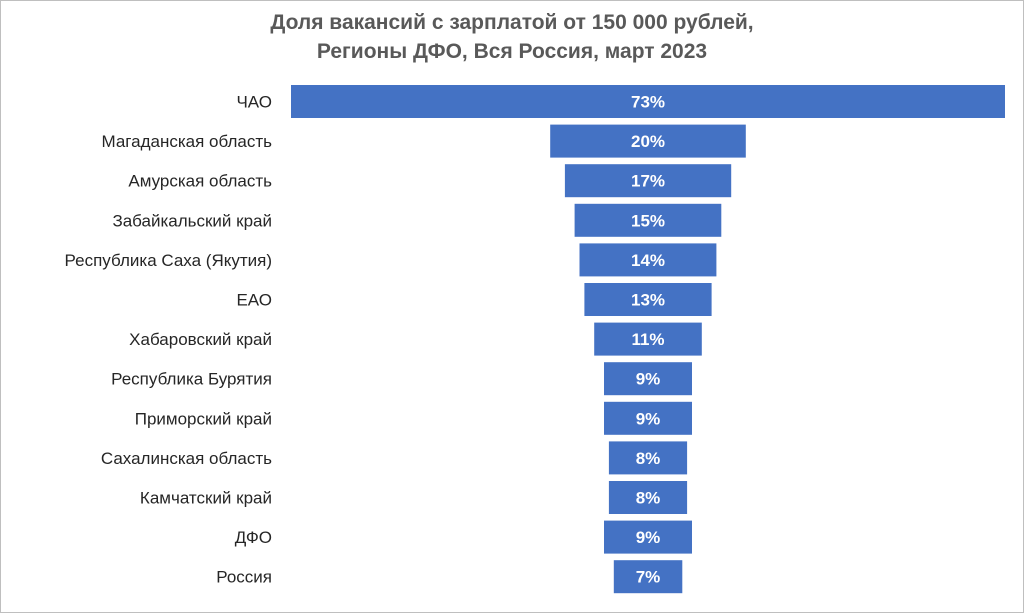  Describe the element at coordinates (254, 102) in the screenshot. I see `category-label-0: ЧАО` at that location.